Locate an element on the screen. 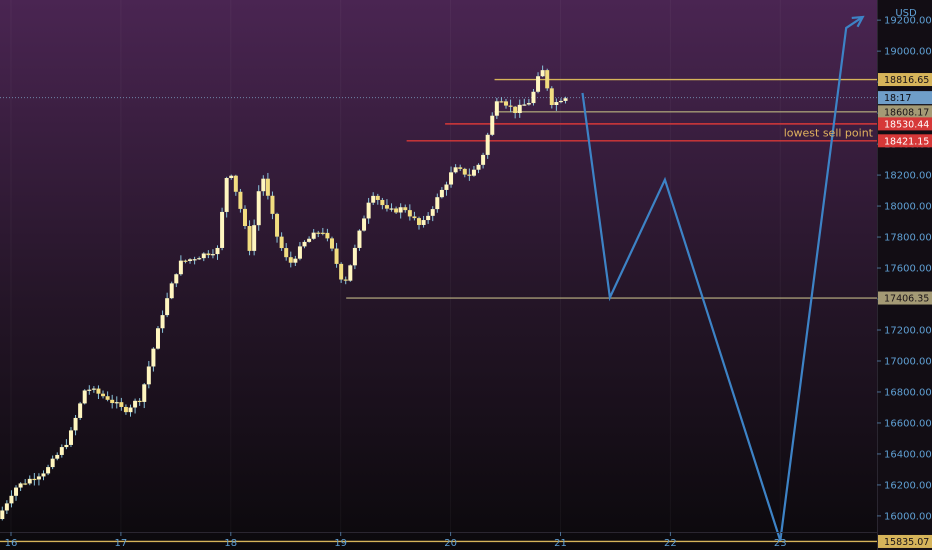 The width and height of the screenshot is (932, 550). y-tick-label: 17000.00 is located at coordinates (908, 361).